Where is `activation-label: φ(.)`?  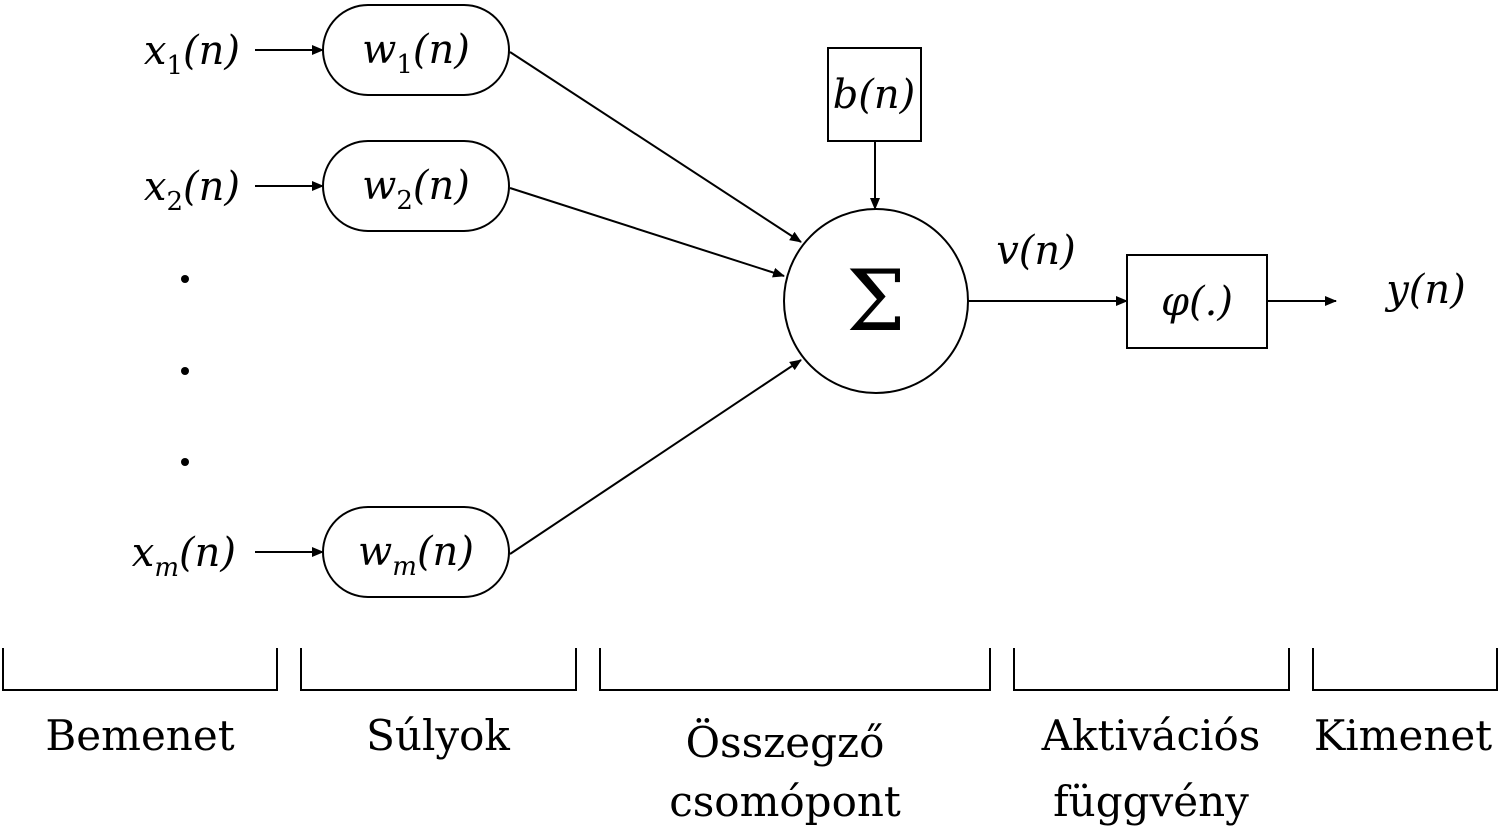 activation-label: φ(.) is located at coordinates (1197, 302).